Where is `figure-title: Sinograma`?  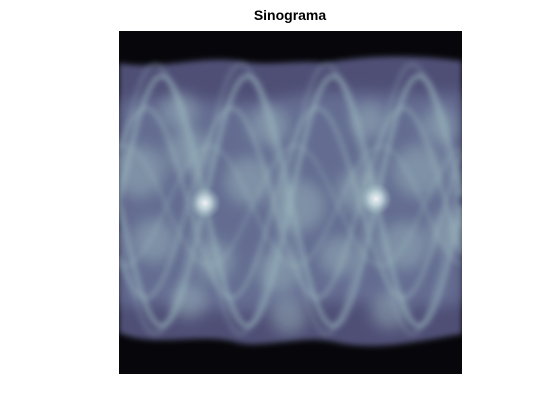 figure-title: Sinograma is located at coordinates (290, 15).